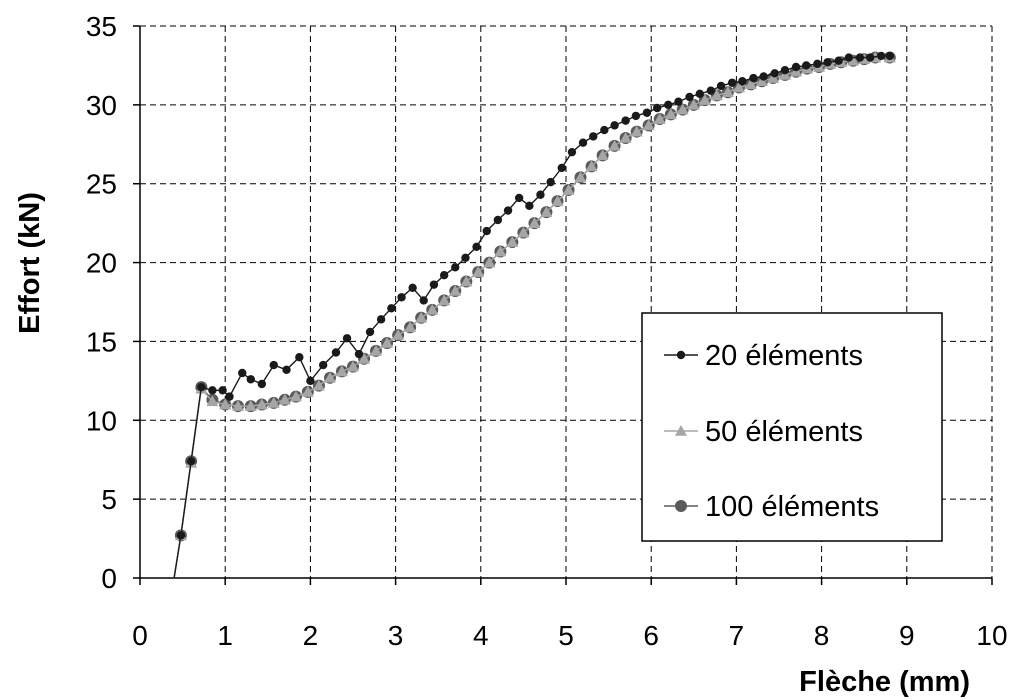 Image resolution: width=1013 pixels, height=700 pixels. What do you see at coordinates (101, 26) in the screenshot?
I see `y-tick-label: 35` at bounding box center [101, 26].